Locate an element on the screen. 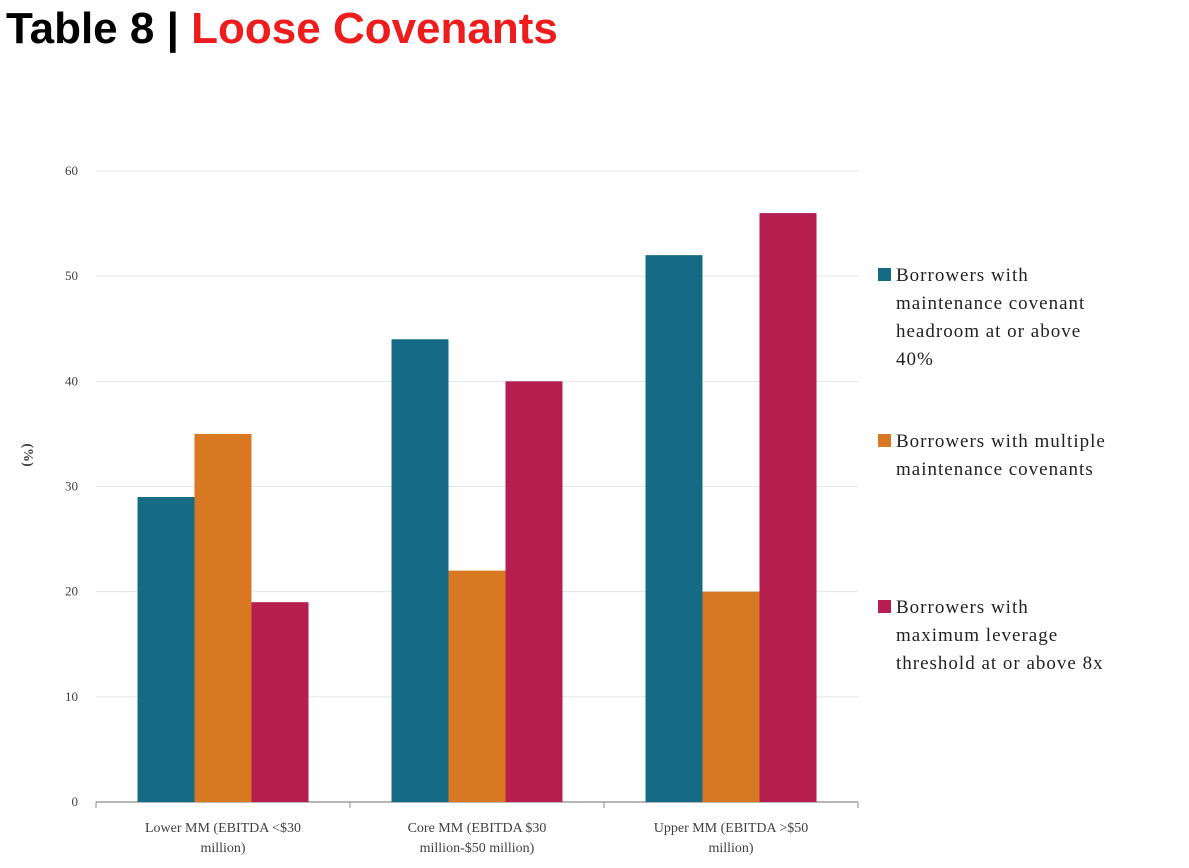 This screenshot has height=868, width=1189. legend-line: headroom at or above is located at coordinates (989, 331).